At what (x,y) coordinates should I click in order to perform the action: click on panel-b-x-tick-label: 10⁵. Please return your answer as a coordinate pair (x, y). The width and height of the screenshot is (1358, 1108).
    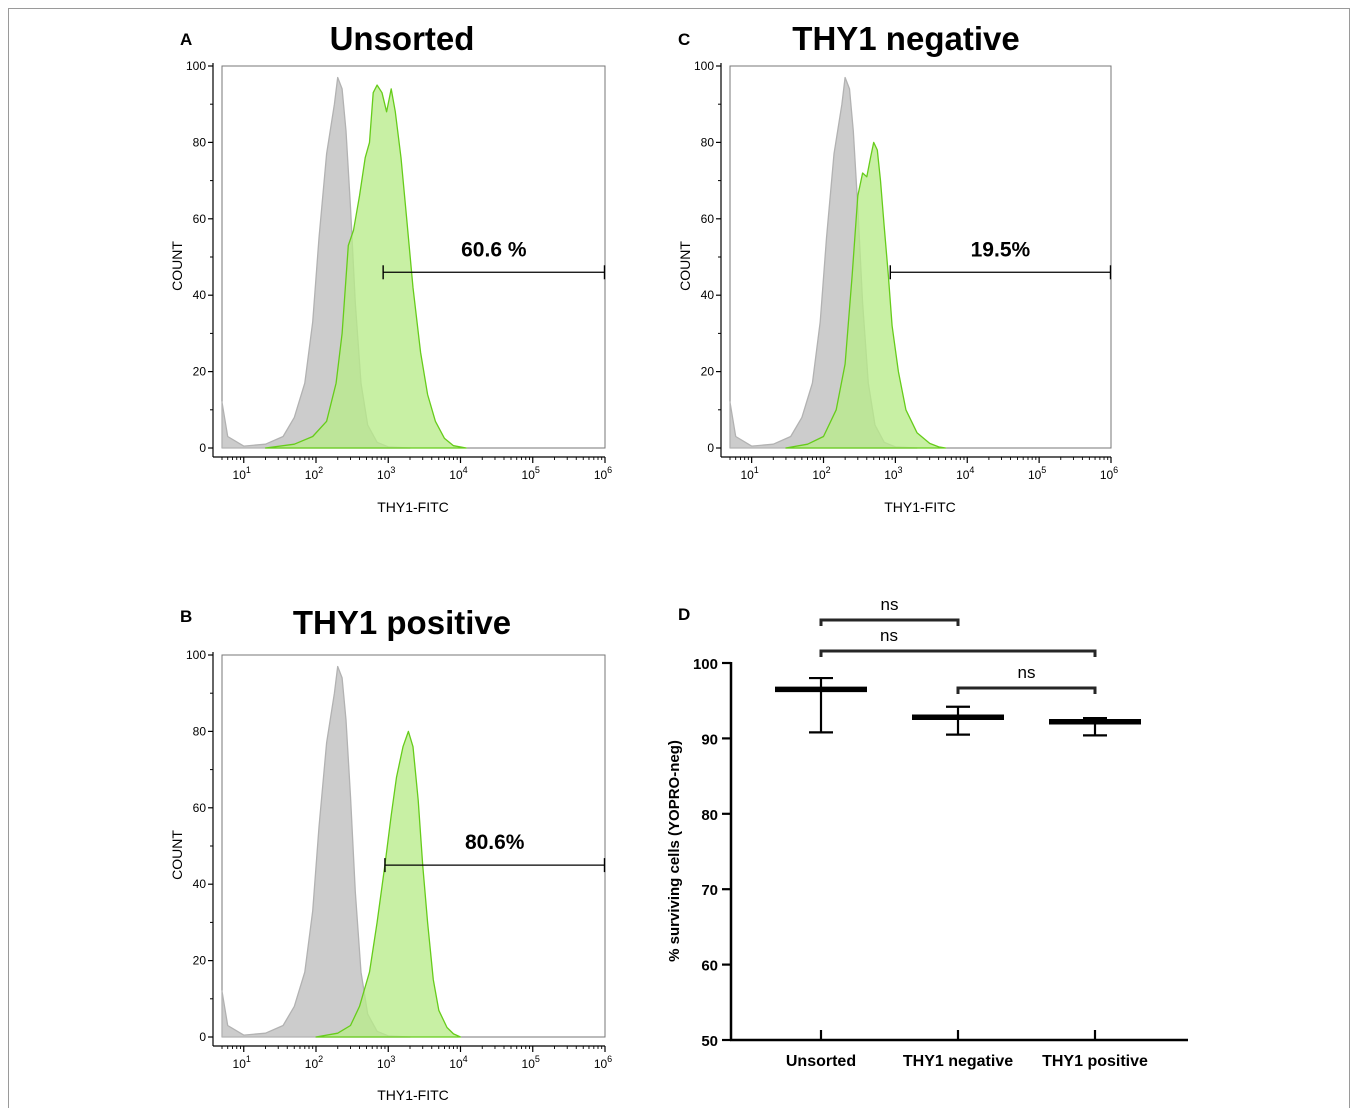
    Looking at the image, I should click on (531, 1062).